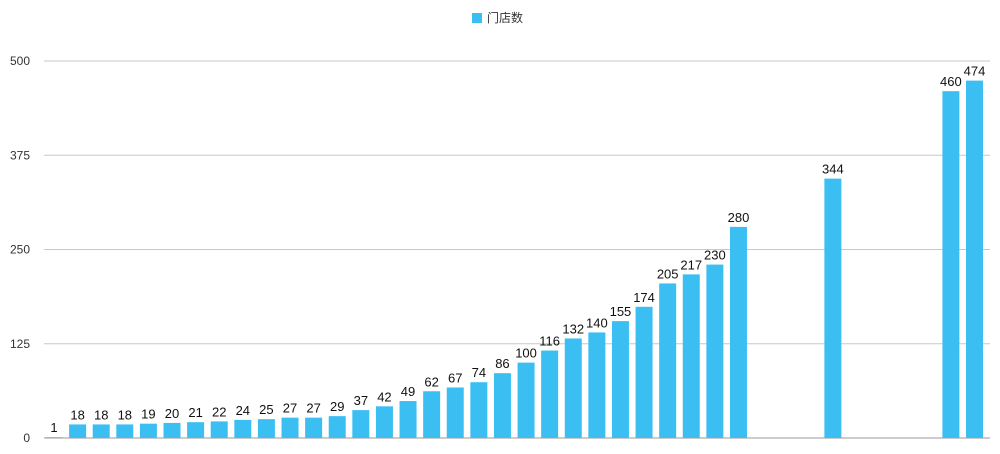 The width and height of the screenshot is (1000, 454). Describe the element at coordinates (384, 396) in the screenshot. I see `data-label: 42` at that location.